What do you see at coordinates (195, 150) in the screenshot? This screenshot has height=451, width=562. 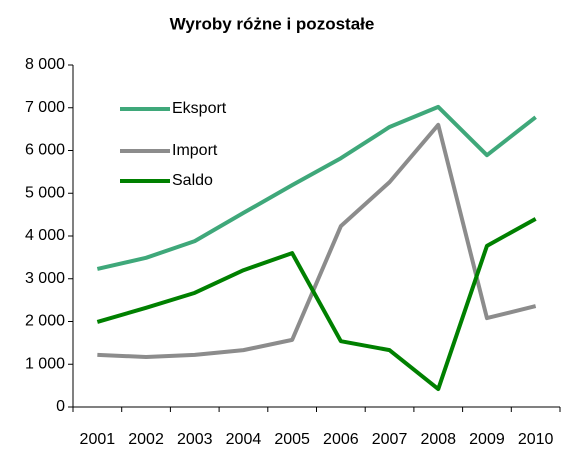 I see `legend-label: Import` at bounding box center [195, 150].